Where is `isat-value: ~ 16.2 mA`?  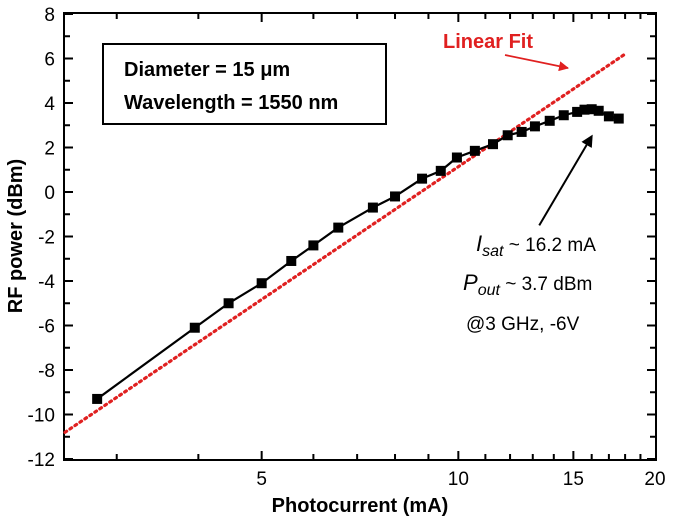
isat-value: ~ 16.2 mA is located at coordinates (549, 245).